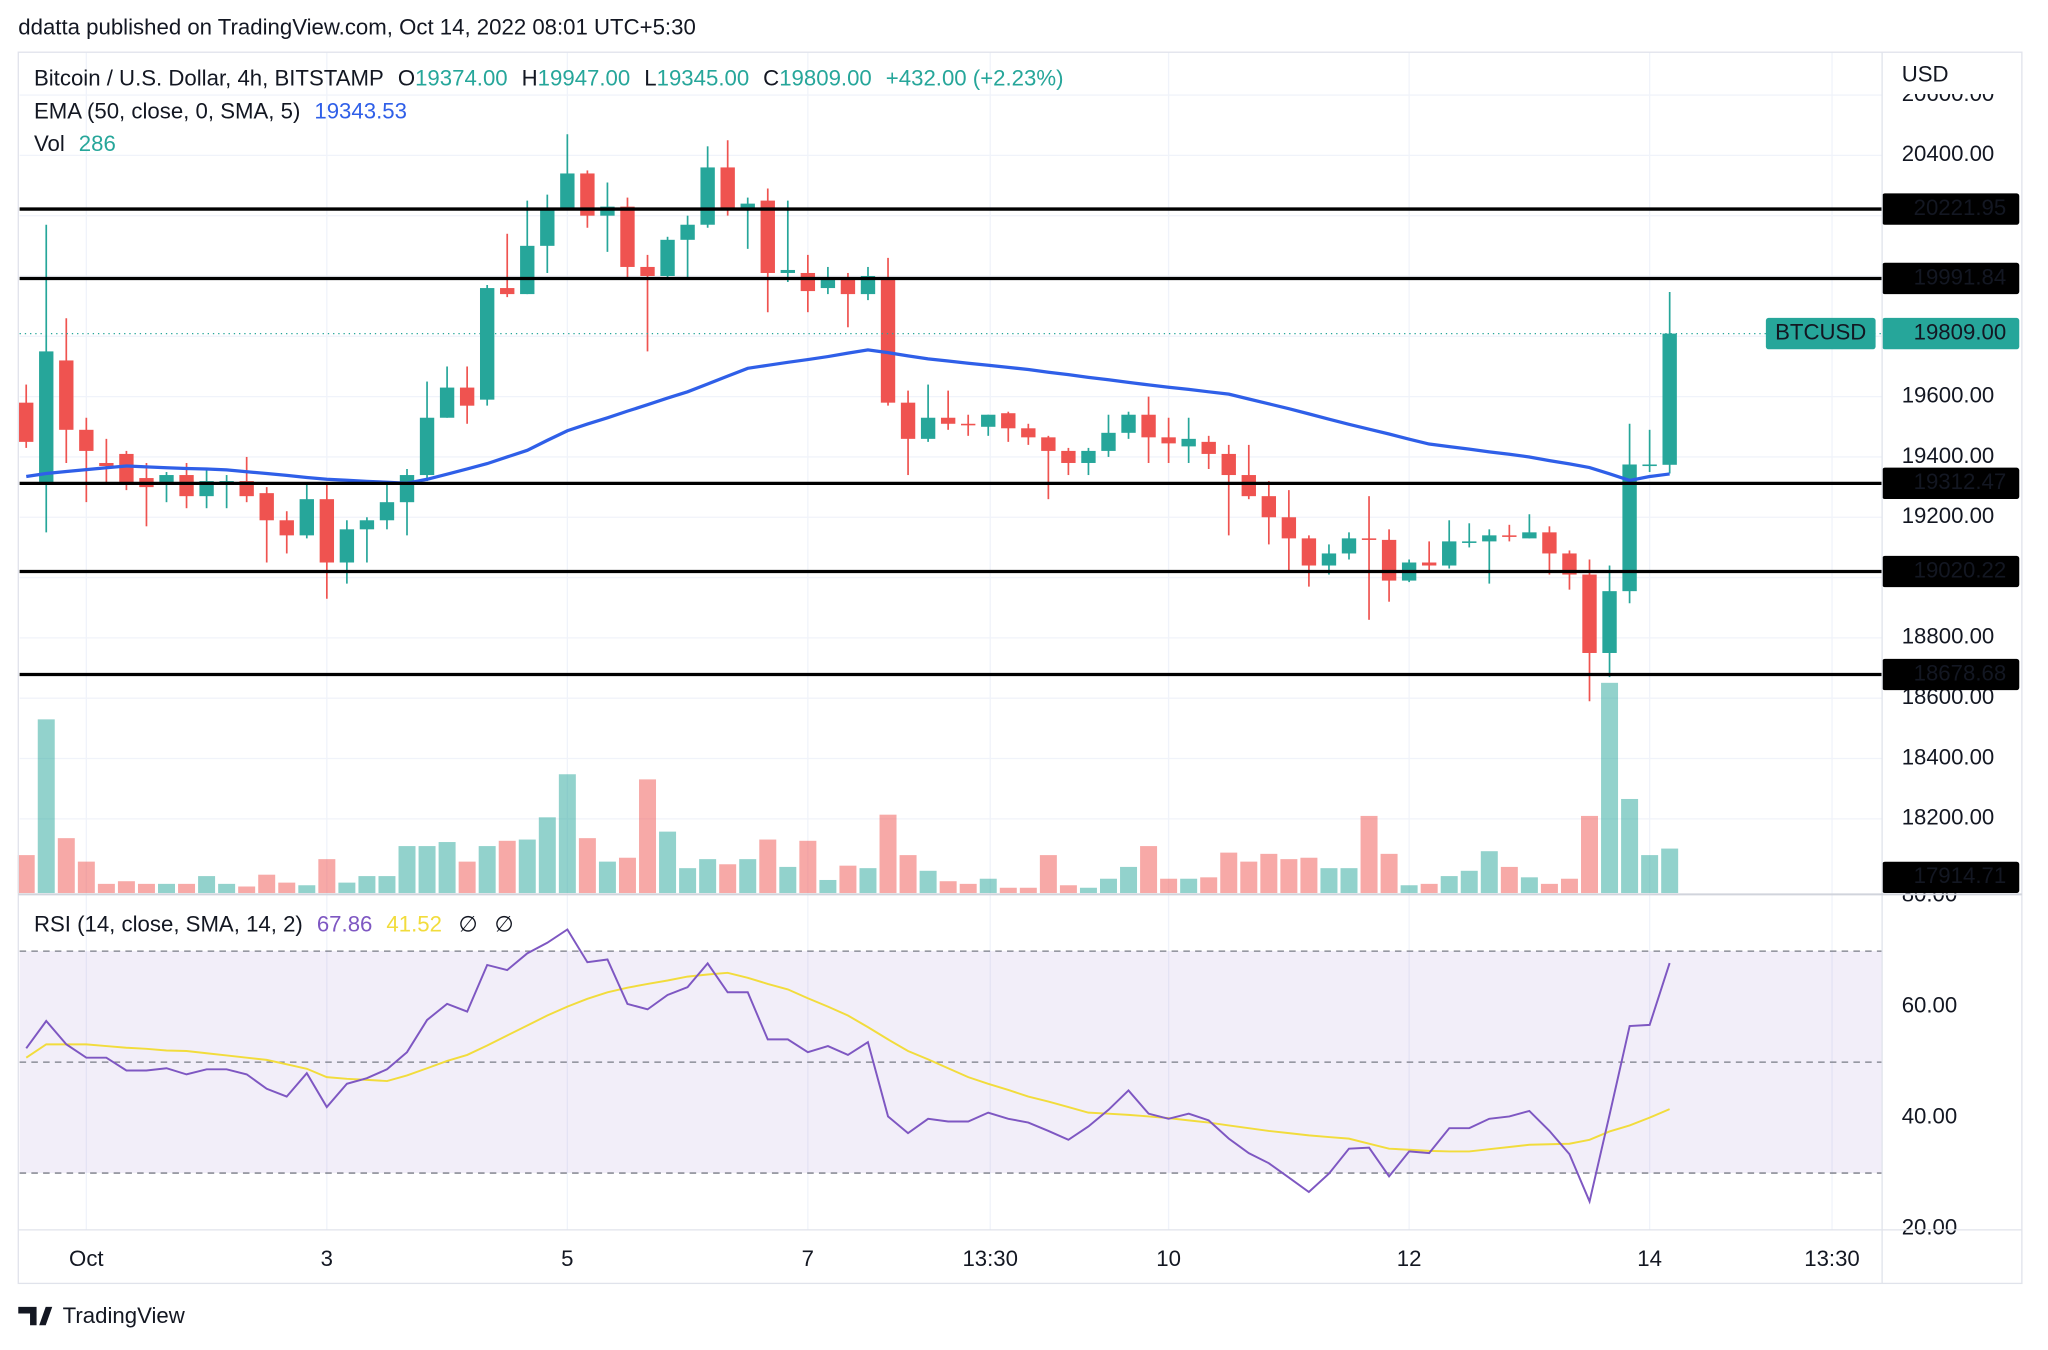 This screenshot has height=1350, width=2048. What do you see at coordinates (414, 924) in the screenshot?
I see `rsi-sma-value: 41.52` at bounding box center [414, 924].